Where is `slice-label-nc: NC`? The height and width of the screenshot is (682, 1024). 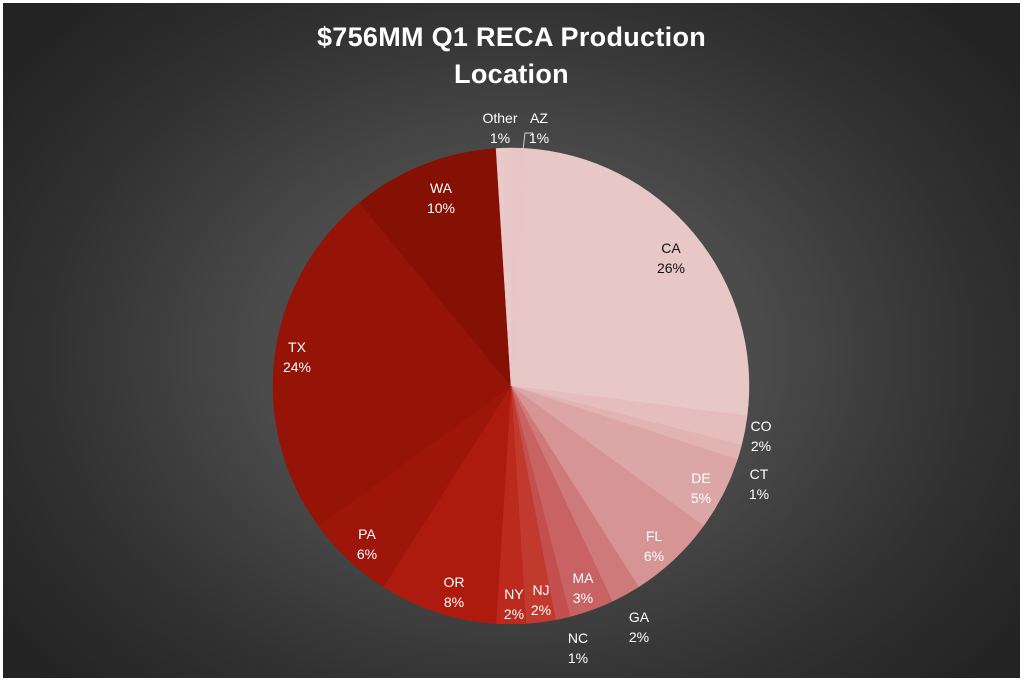 slice-label-nc: NC is located at coordinates (578, 638).